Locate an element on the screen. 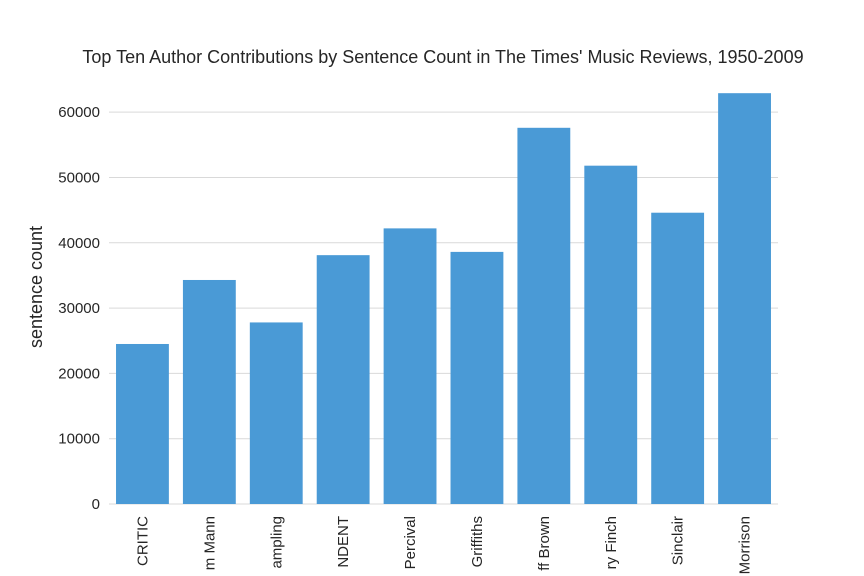  x-tick-label: ry Finch is located at coordinates (611, 542).